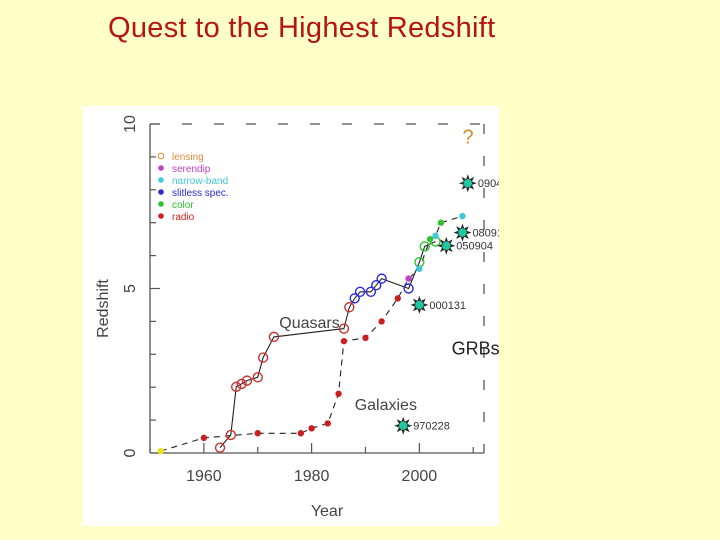  Describe the element at coordinates (475, 348) in the screenshot. I see `grbs-annotation: GRBs` at that location.